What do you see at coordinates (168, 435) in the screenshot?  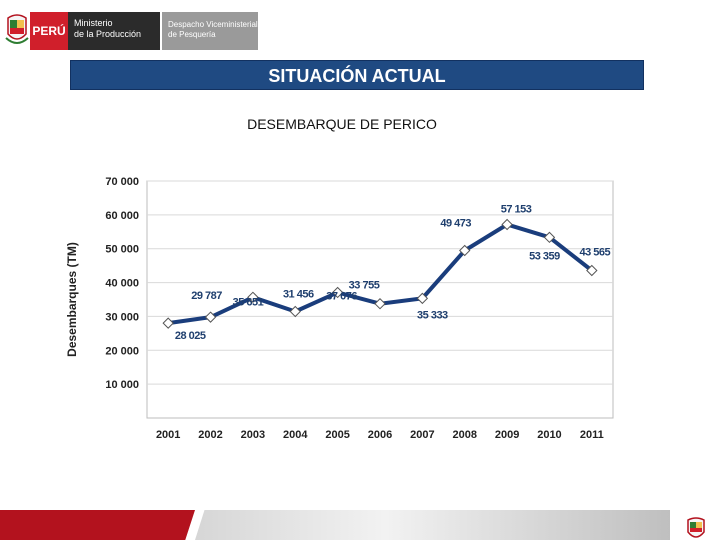 I see `x-tick-label: 2001` at bounding box center [168, 435].